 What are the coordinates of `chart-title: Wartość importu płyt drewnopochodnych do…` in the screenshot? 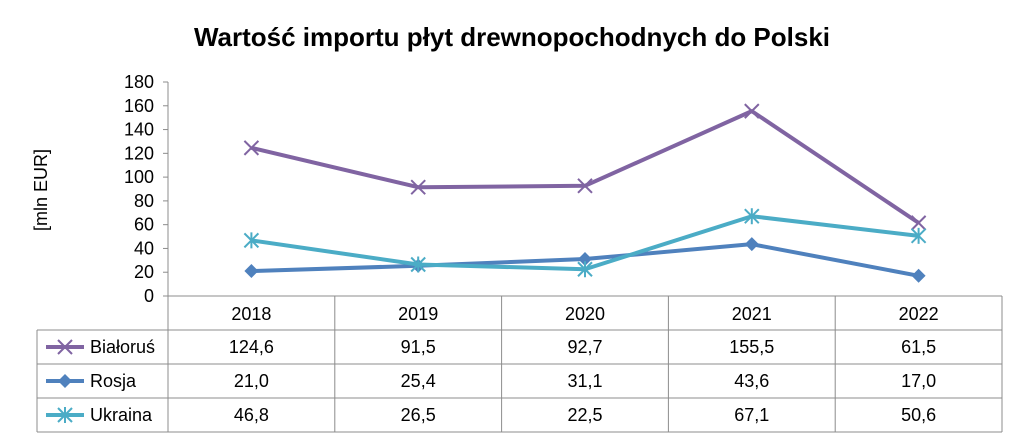 It's located at (512, 37).